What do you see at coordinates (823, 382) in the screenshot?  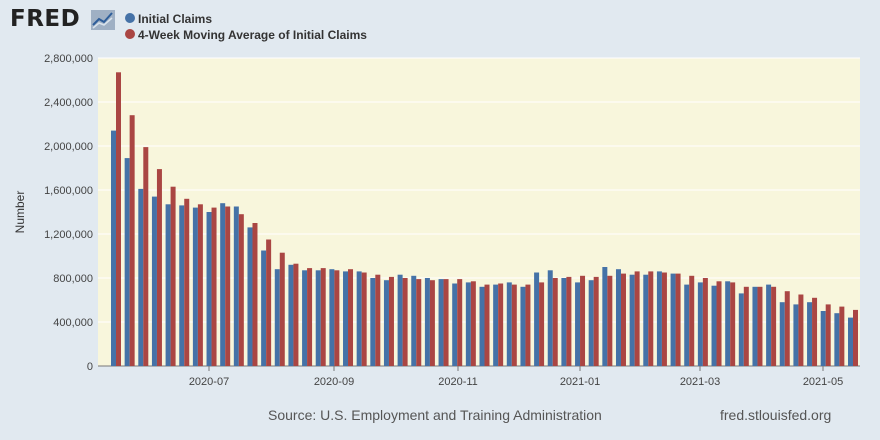 I see `x-tick-label: 2021-05` at bounding box center [823, 382].